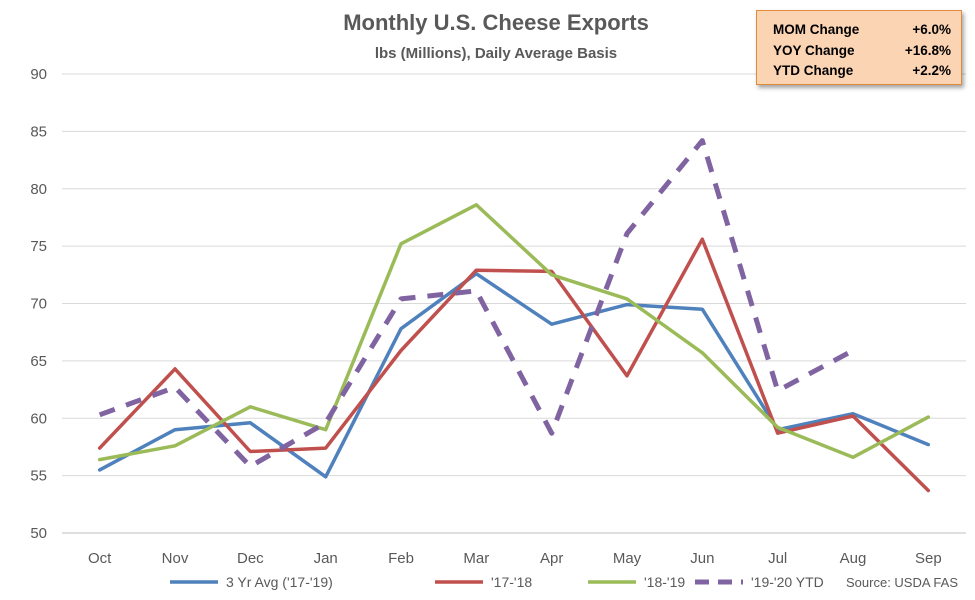  What do you see at coordinates (931, 70) in the screenshot?
I see `stats-value: +2.2%` at bounding box center [931, 70].